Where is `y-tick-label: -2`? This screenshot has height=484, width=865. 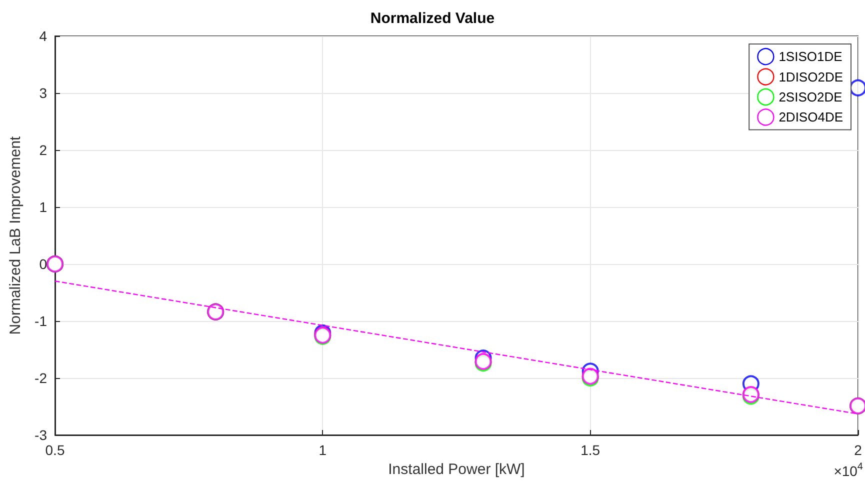
y-tick-label: -2 is located at coordinates (41, 378).